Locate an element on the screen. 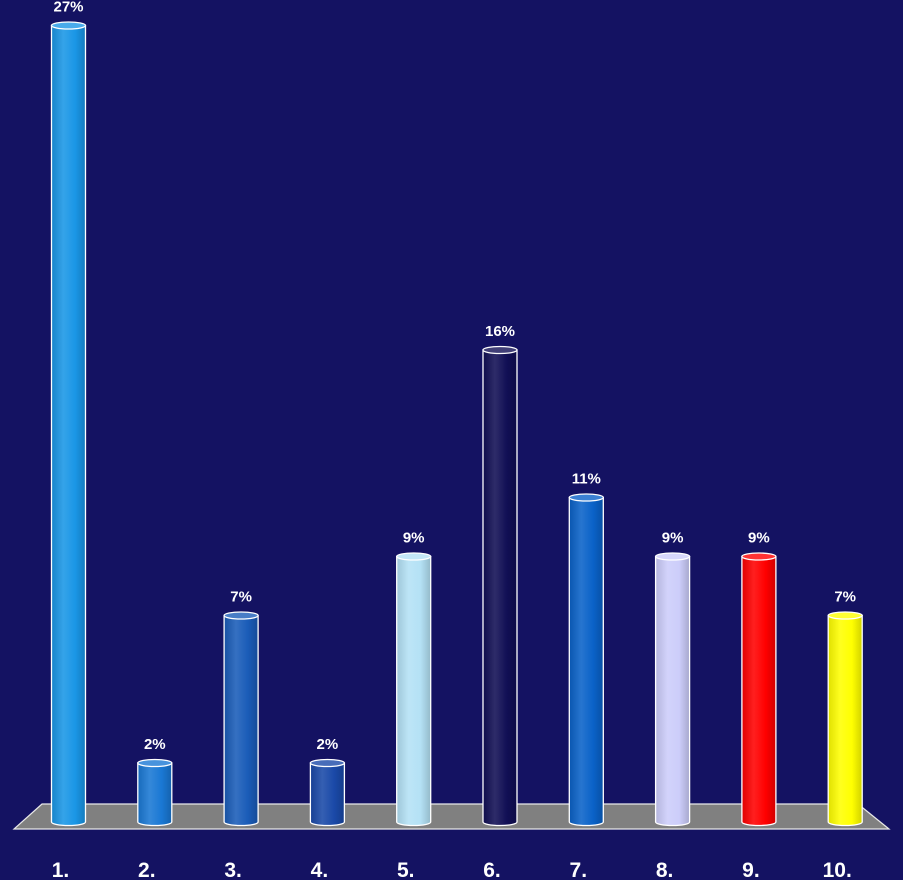 Image resolution: width=903 pixels, height=880 pixels. category-label-6: 6. is located at coordinates (492, 869).